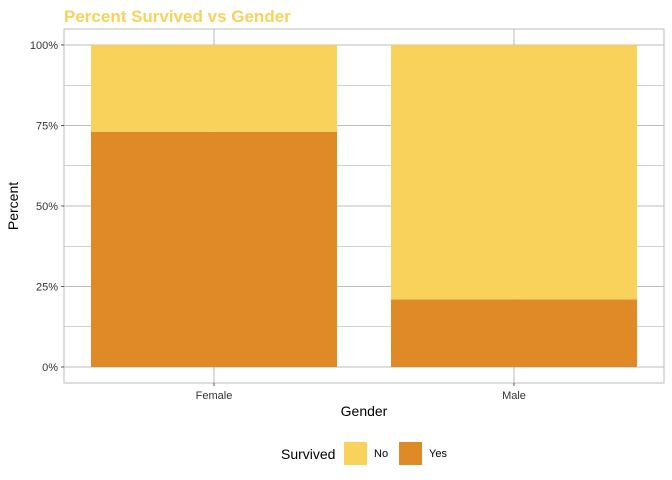 The image size is (672, 480). I want to click on legend-swatch-yes, so click(410, 453).